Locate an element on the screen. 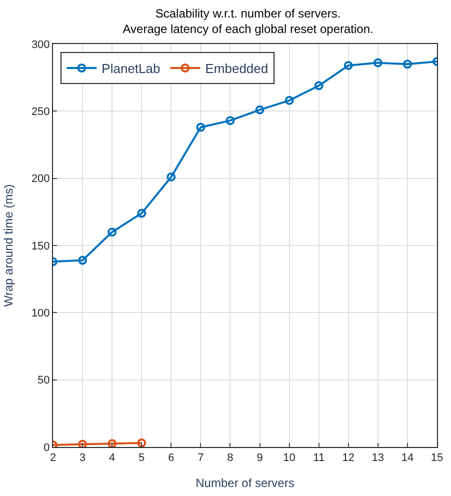  x-tick-label: 12 is located at coordinates (348, 458).